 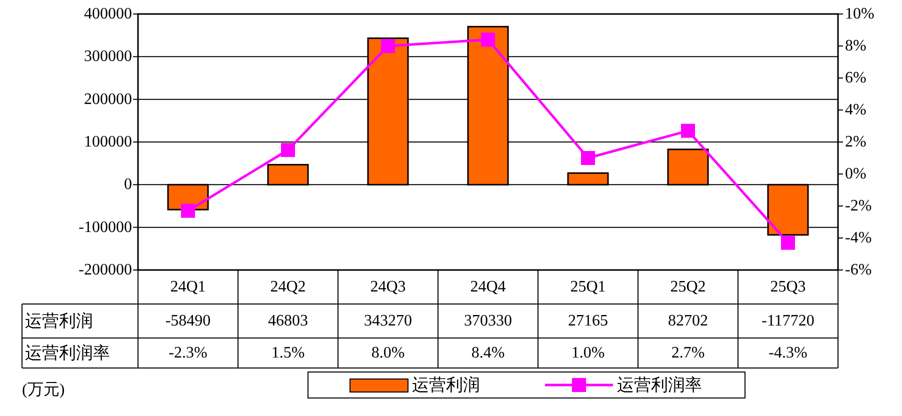 I want to click on text: (万元), so click(x=43, y=390).